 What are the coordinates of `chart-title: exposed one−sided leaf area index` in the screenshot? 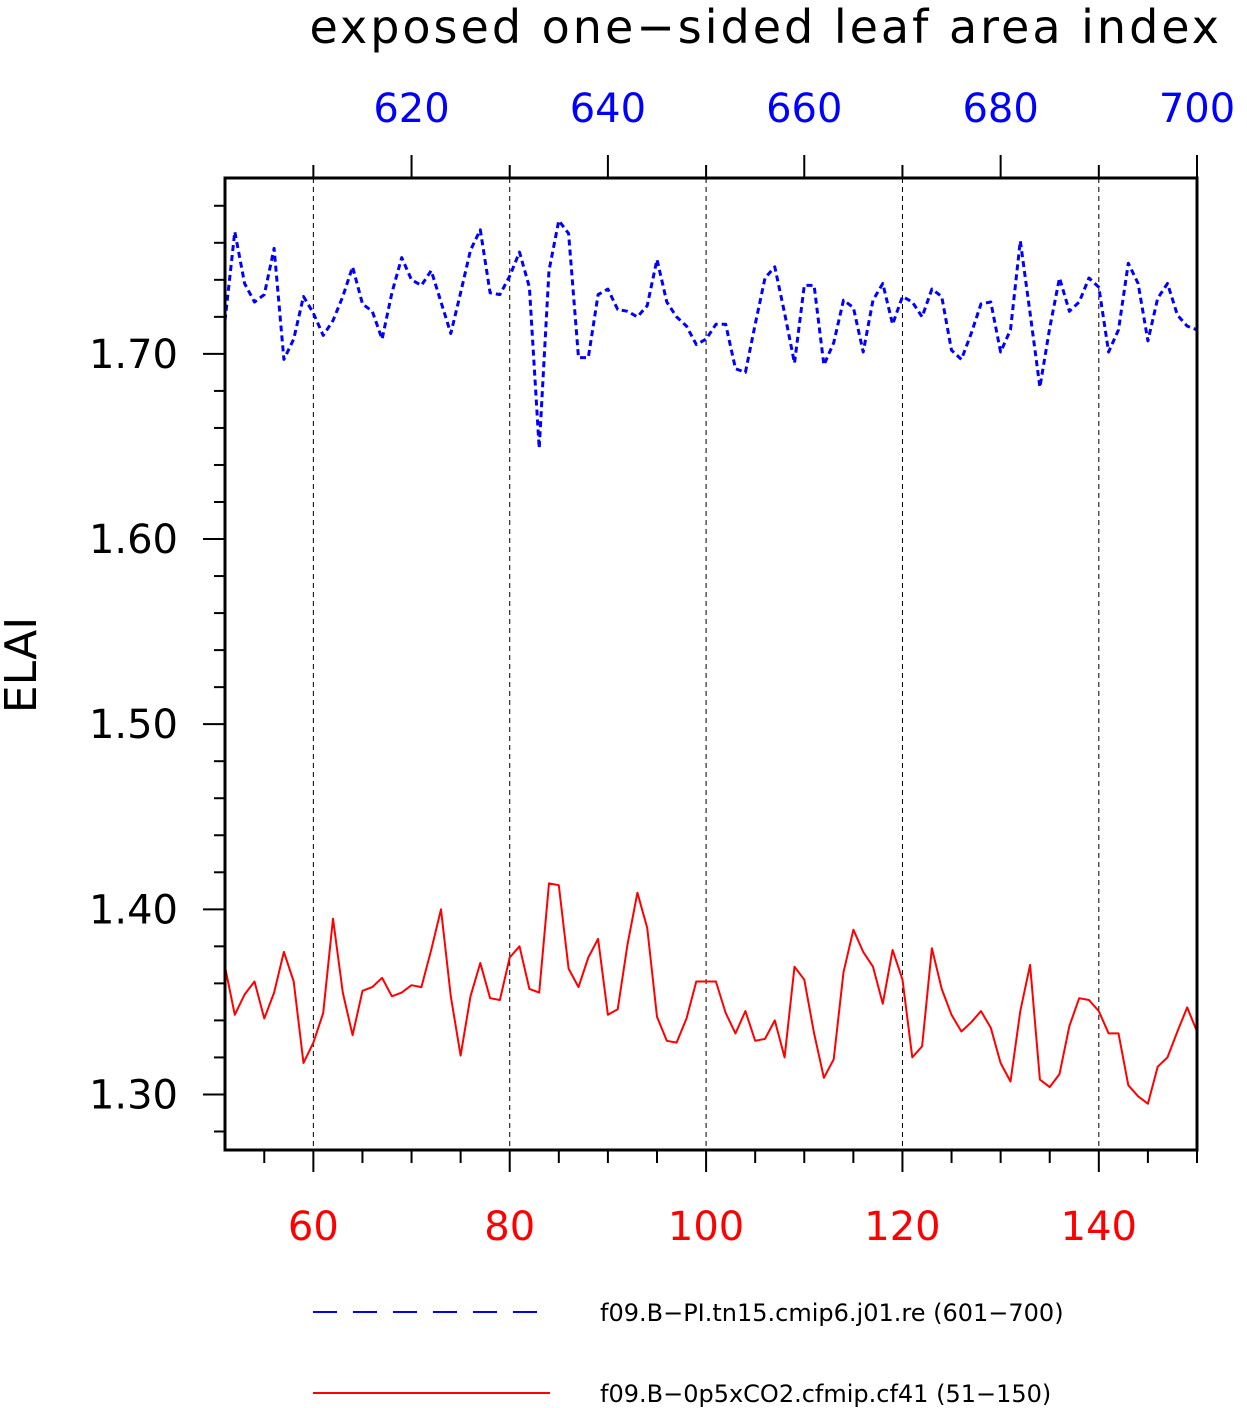 It's located at (766, 27).